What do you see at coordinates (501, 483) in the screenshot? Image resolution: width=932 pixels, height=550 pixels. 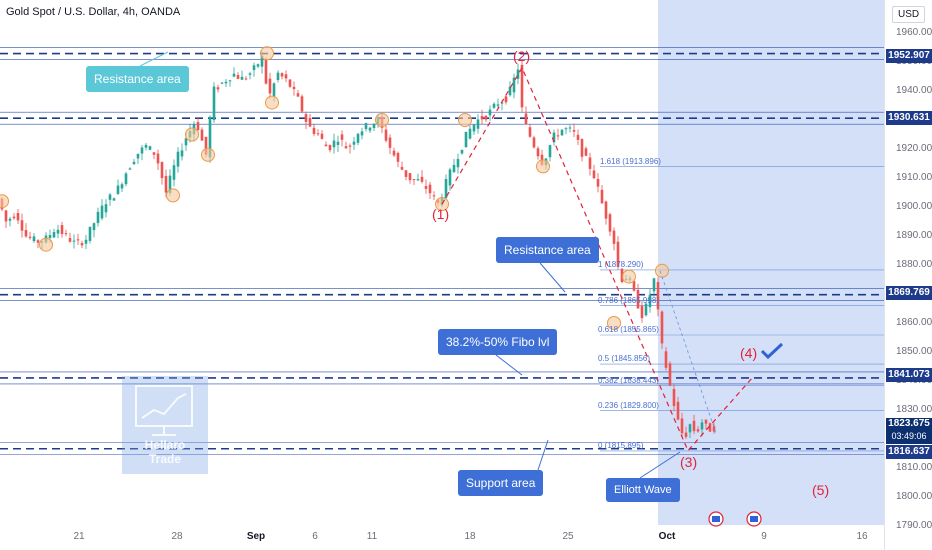 I see `callout-support: Support area` at bounding box center [501, 483].